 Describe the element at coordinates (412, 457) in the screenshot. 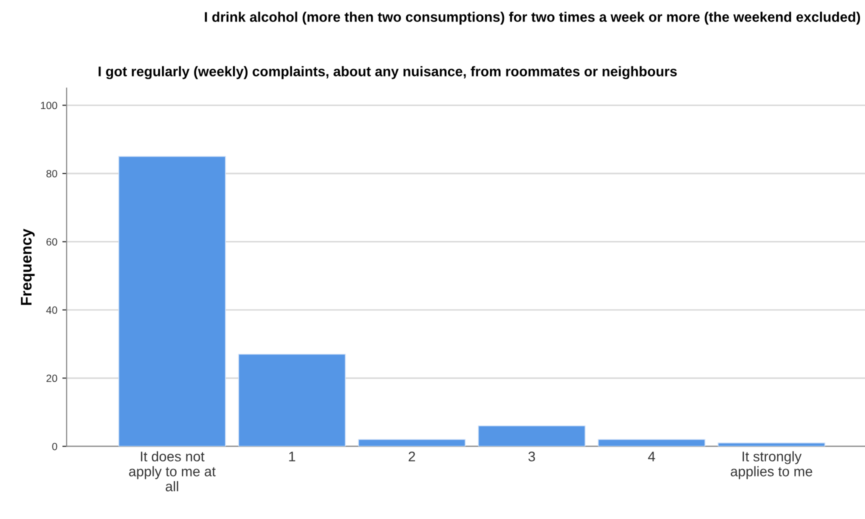

I see `x-tick-label: 2` at that location.